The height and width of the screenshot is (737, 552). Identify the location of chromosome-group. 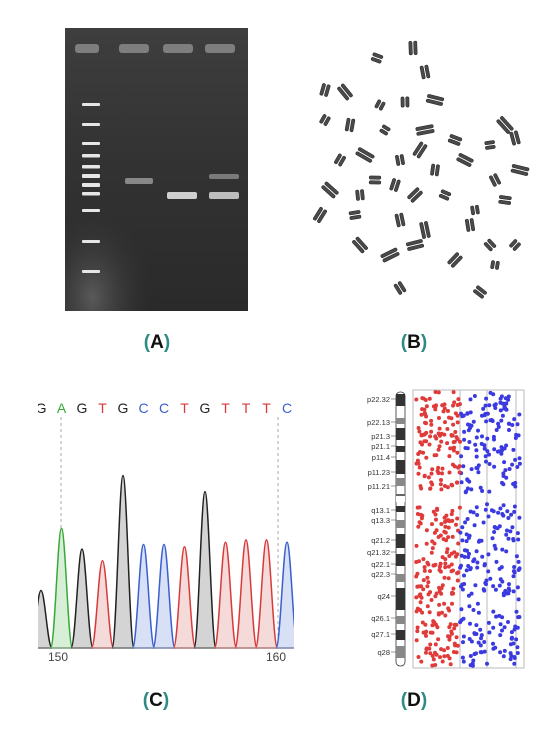
(421, 169).